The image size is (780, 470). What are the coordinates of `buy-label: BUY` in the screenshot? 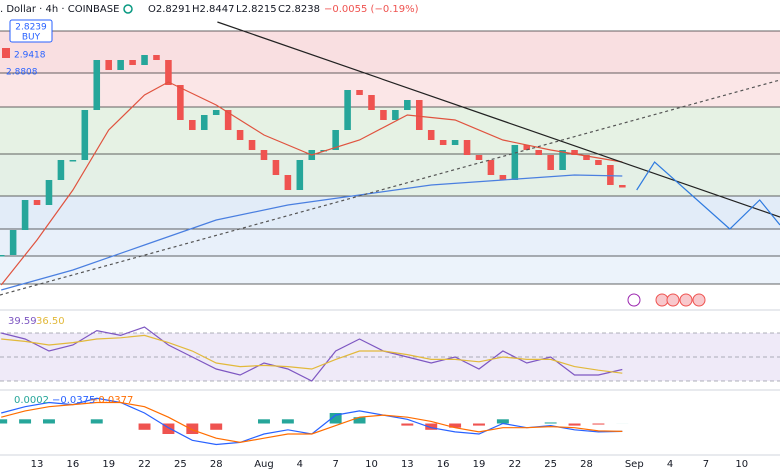 It's located at (31, 38).